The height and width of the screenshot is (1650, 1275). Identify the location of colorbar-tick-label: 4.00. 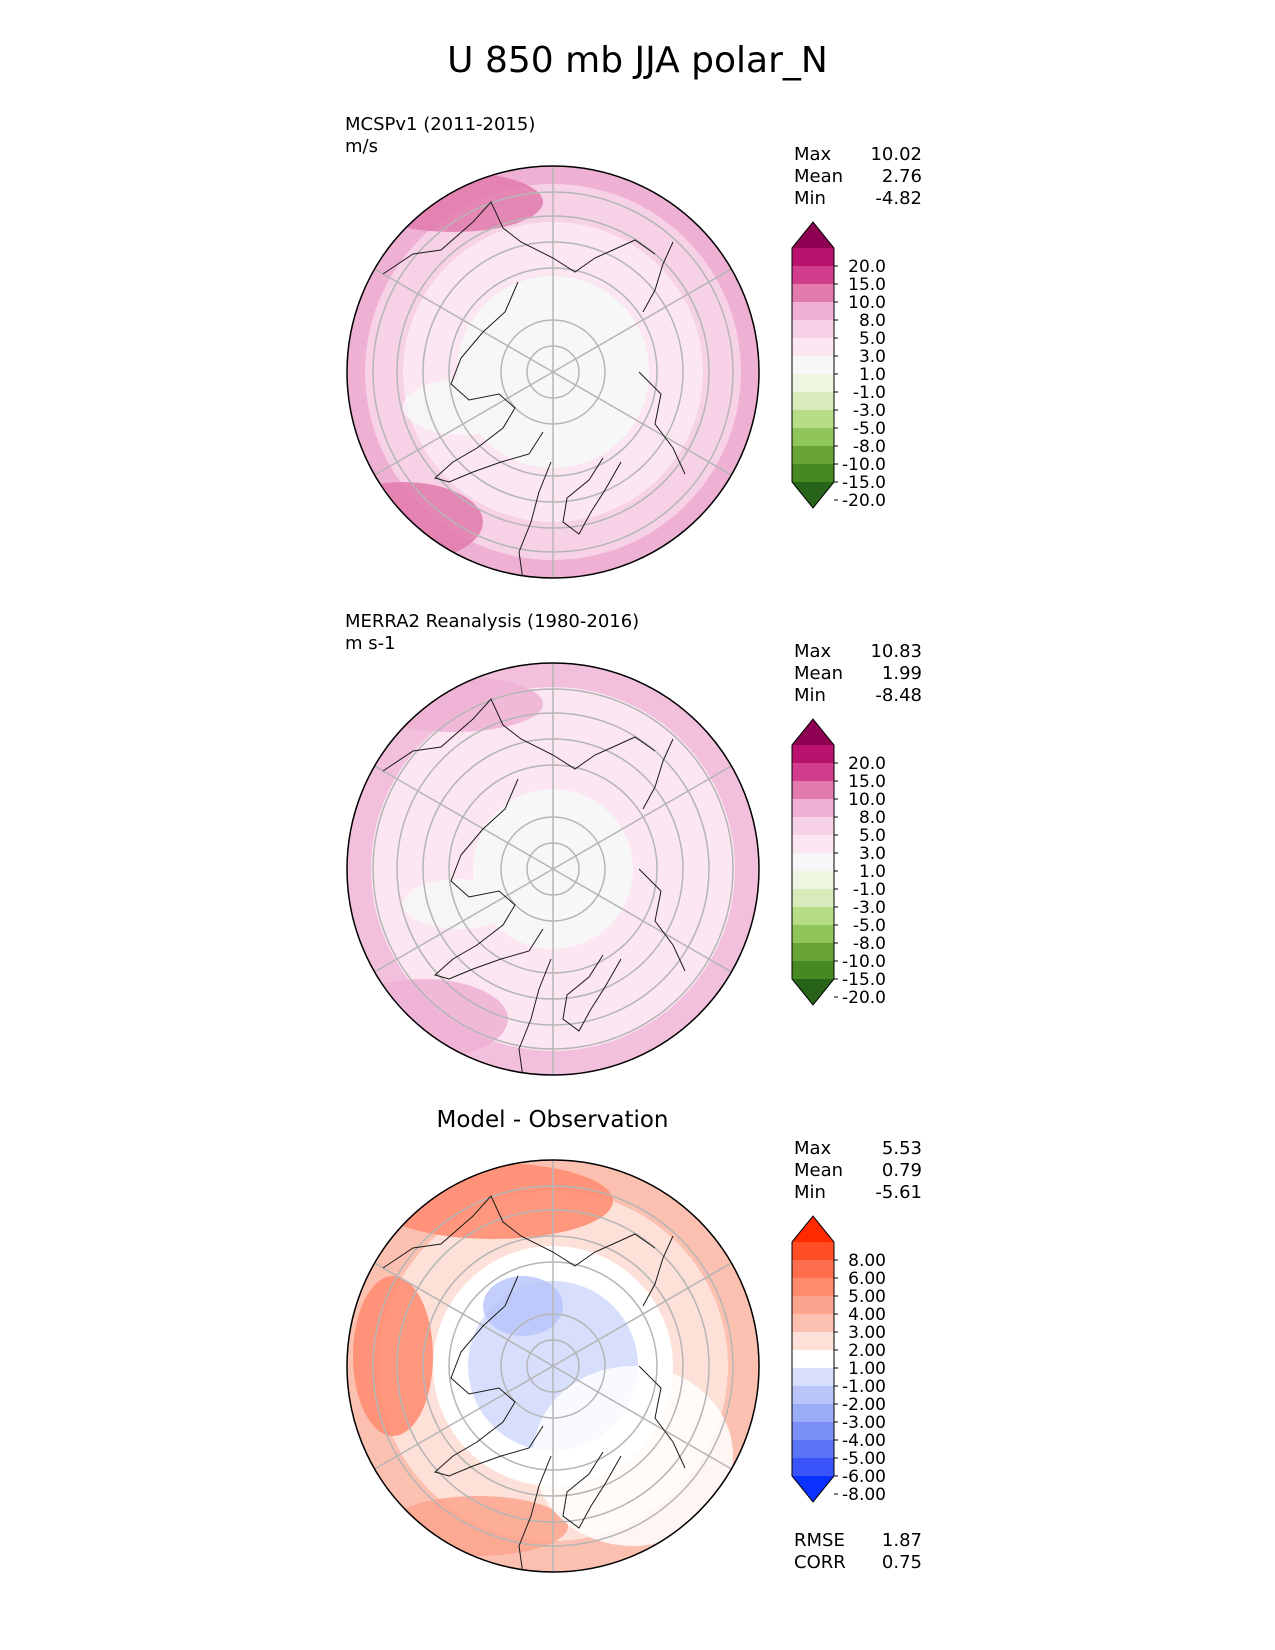
(867, 1315).